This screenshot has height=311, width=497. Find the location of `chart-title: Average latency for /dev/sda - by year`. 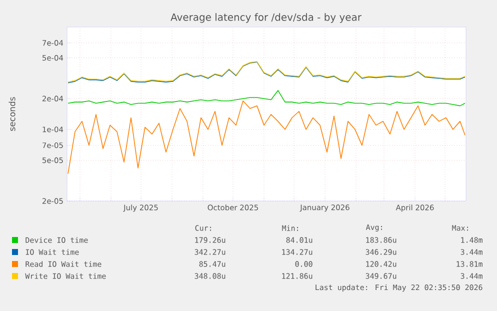

chart-title: Average latency for /dev/sda - by year is located at coordinates (266, 18).